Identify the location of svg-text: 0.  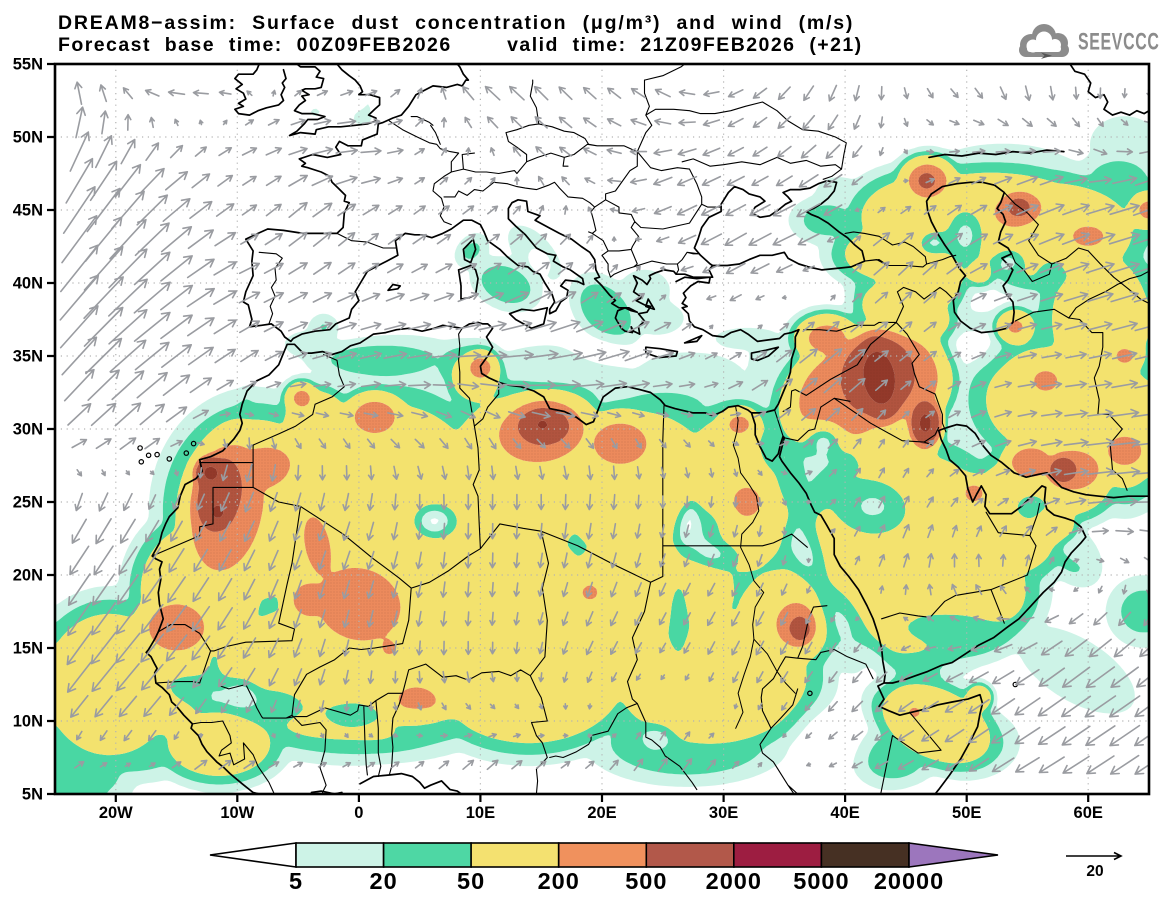
(358, 813).